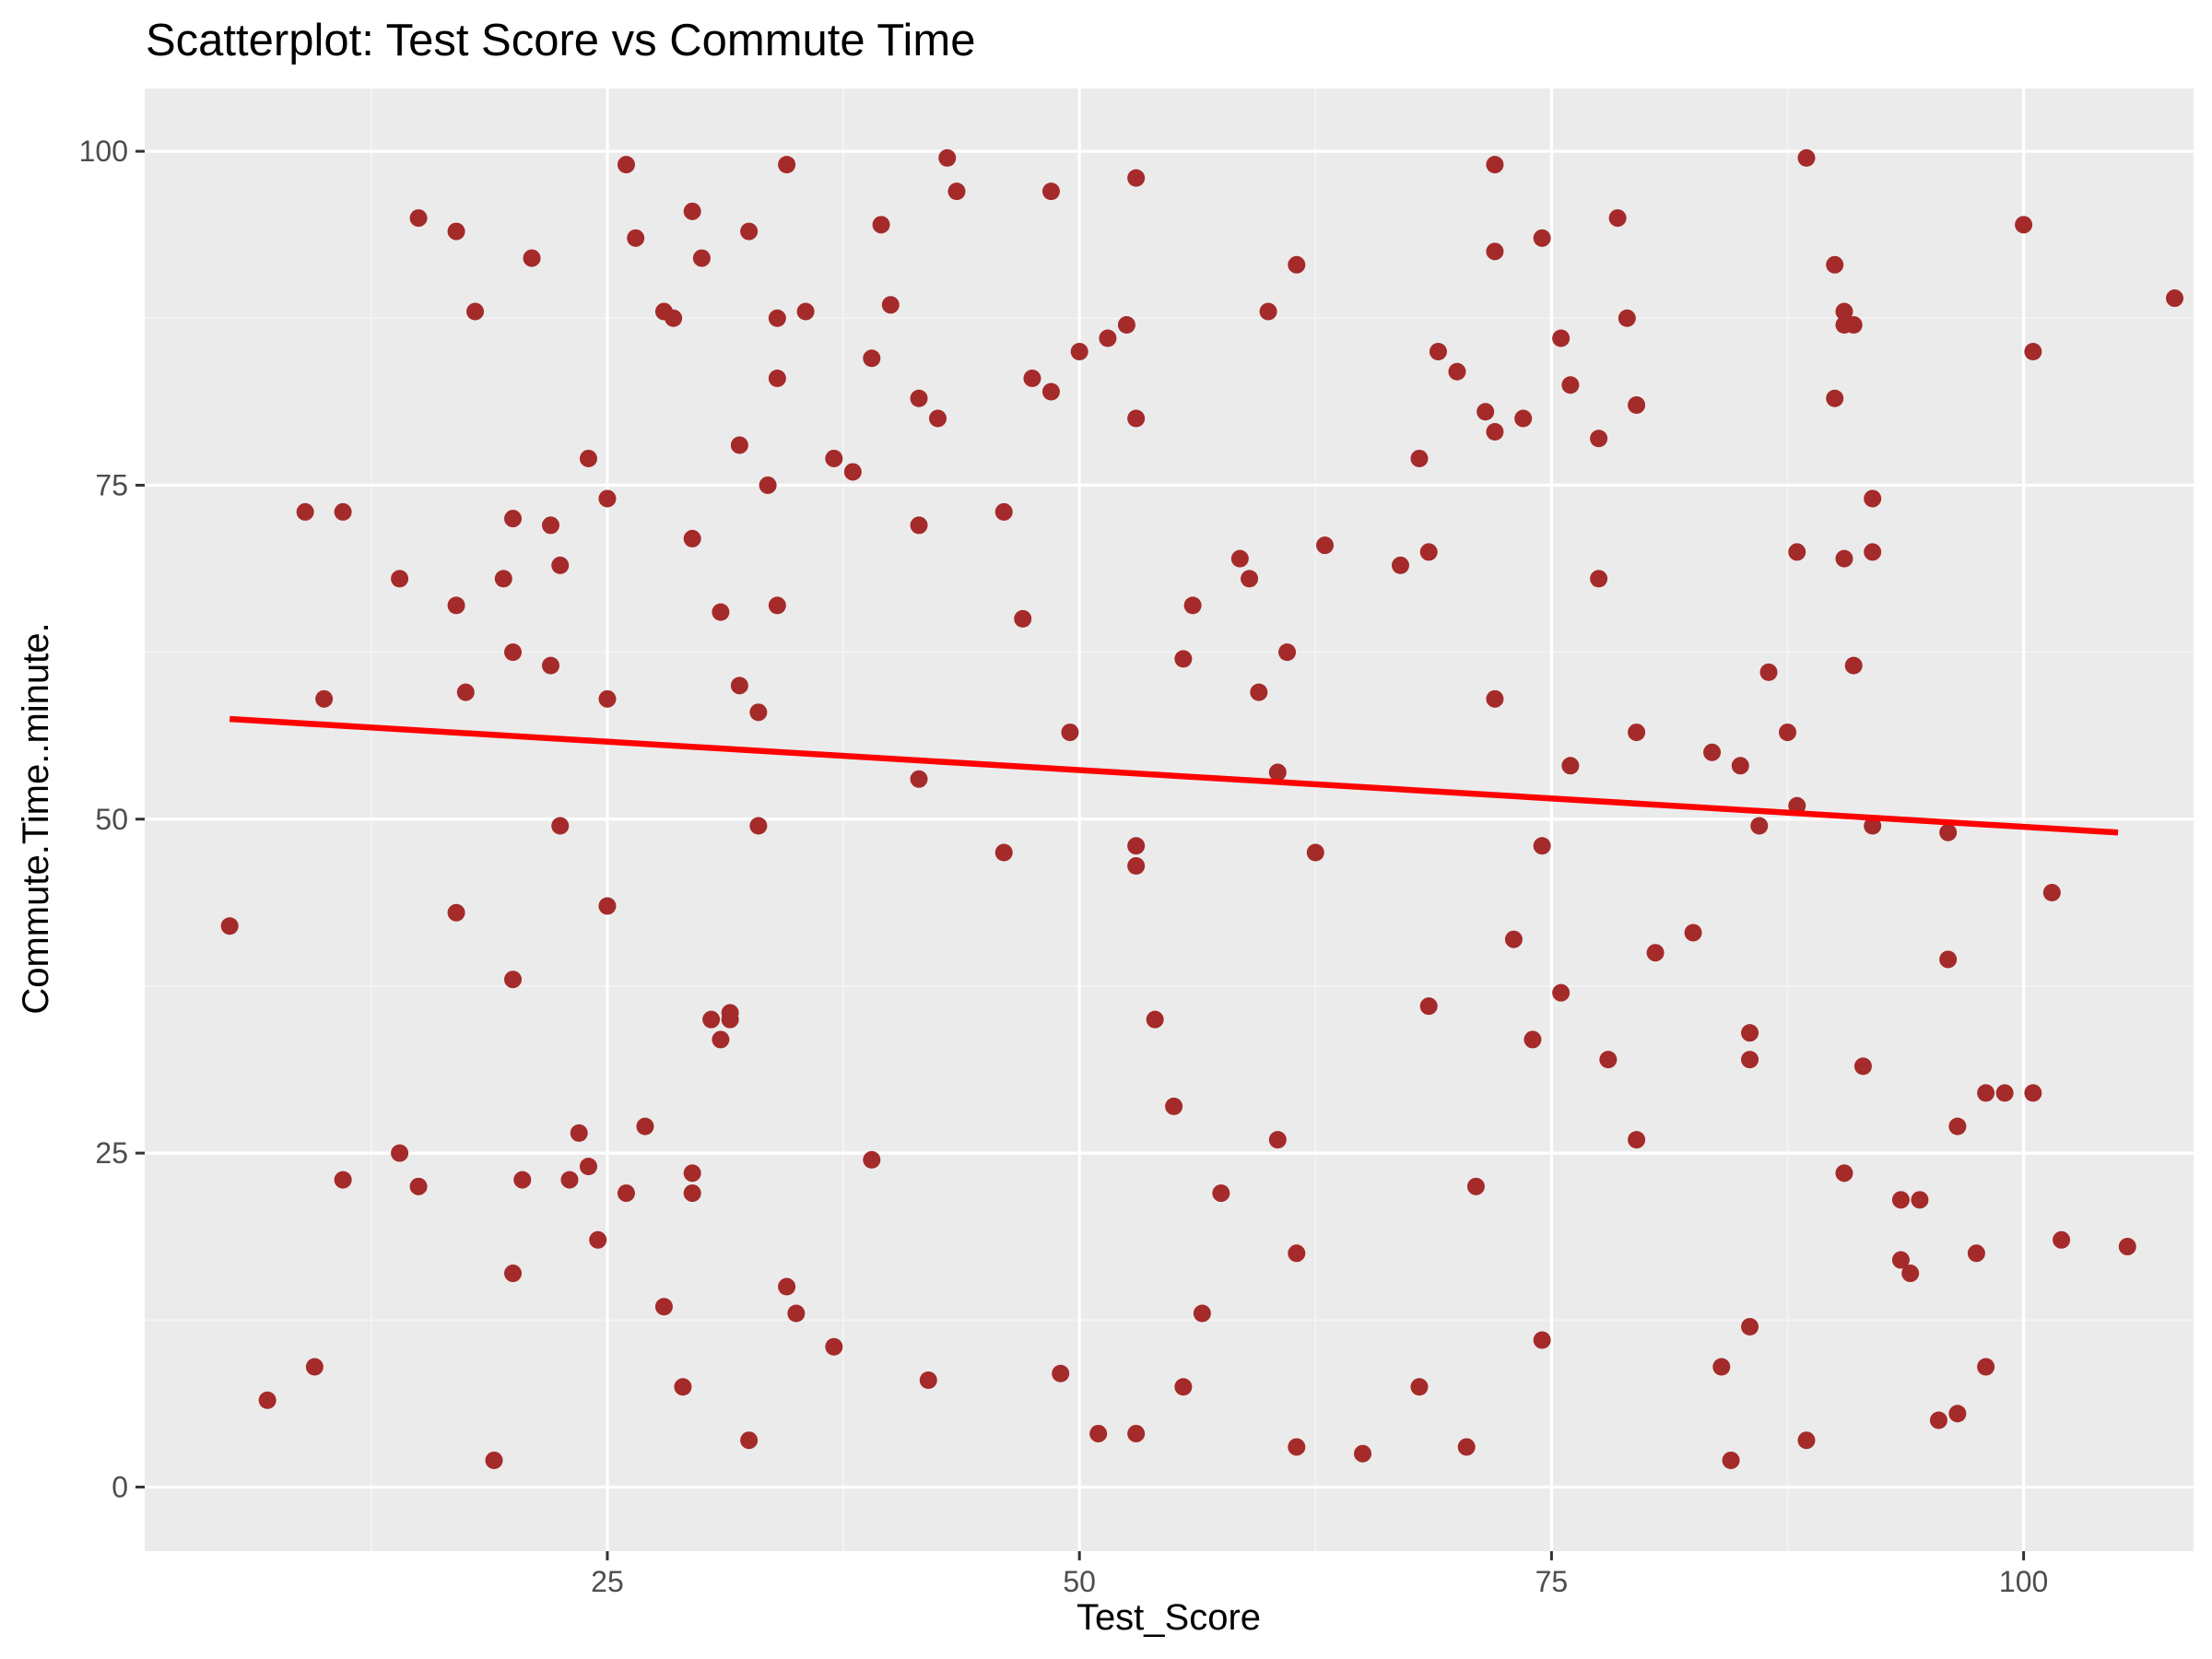 The height and width of the screenshot is (1659, 2212). What do you see at coordinates (607, 1581) in the screenshot?
I see `x-tick-label: 25` at bounding box center [607, 1581].